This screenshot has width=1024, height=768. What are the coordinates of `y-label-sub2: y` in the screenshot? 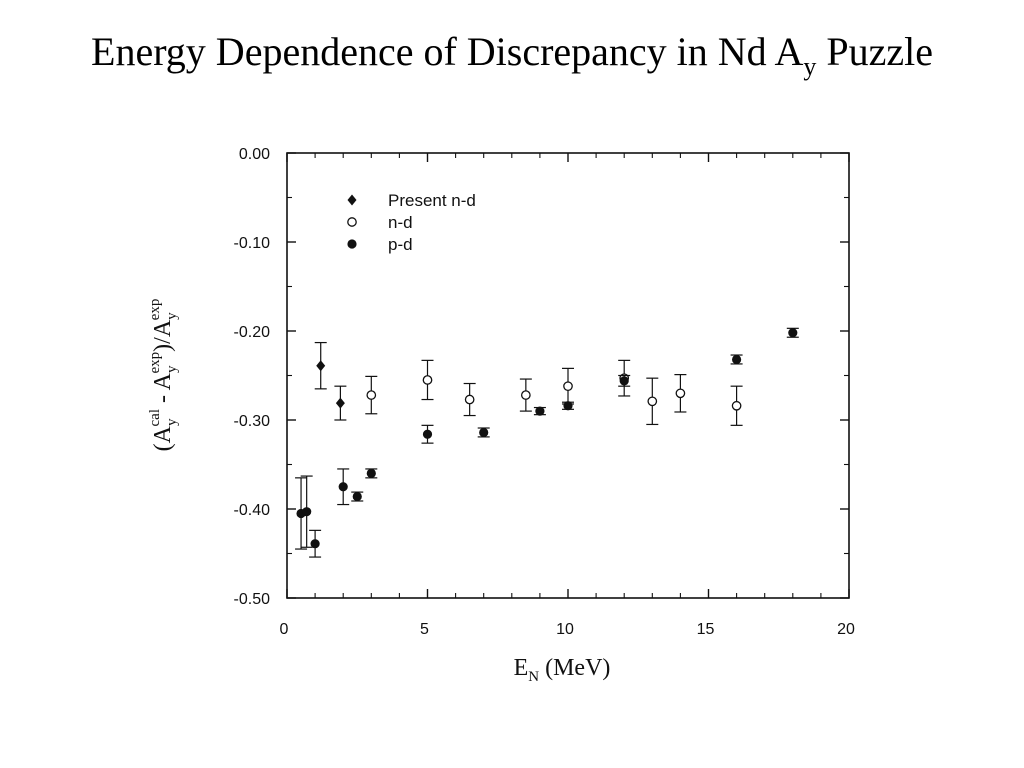 It's located at (172, 369).